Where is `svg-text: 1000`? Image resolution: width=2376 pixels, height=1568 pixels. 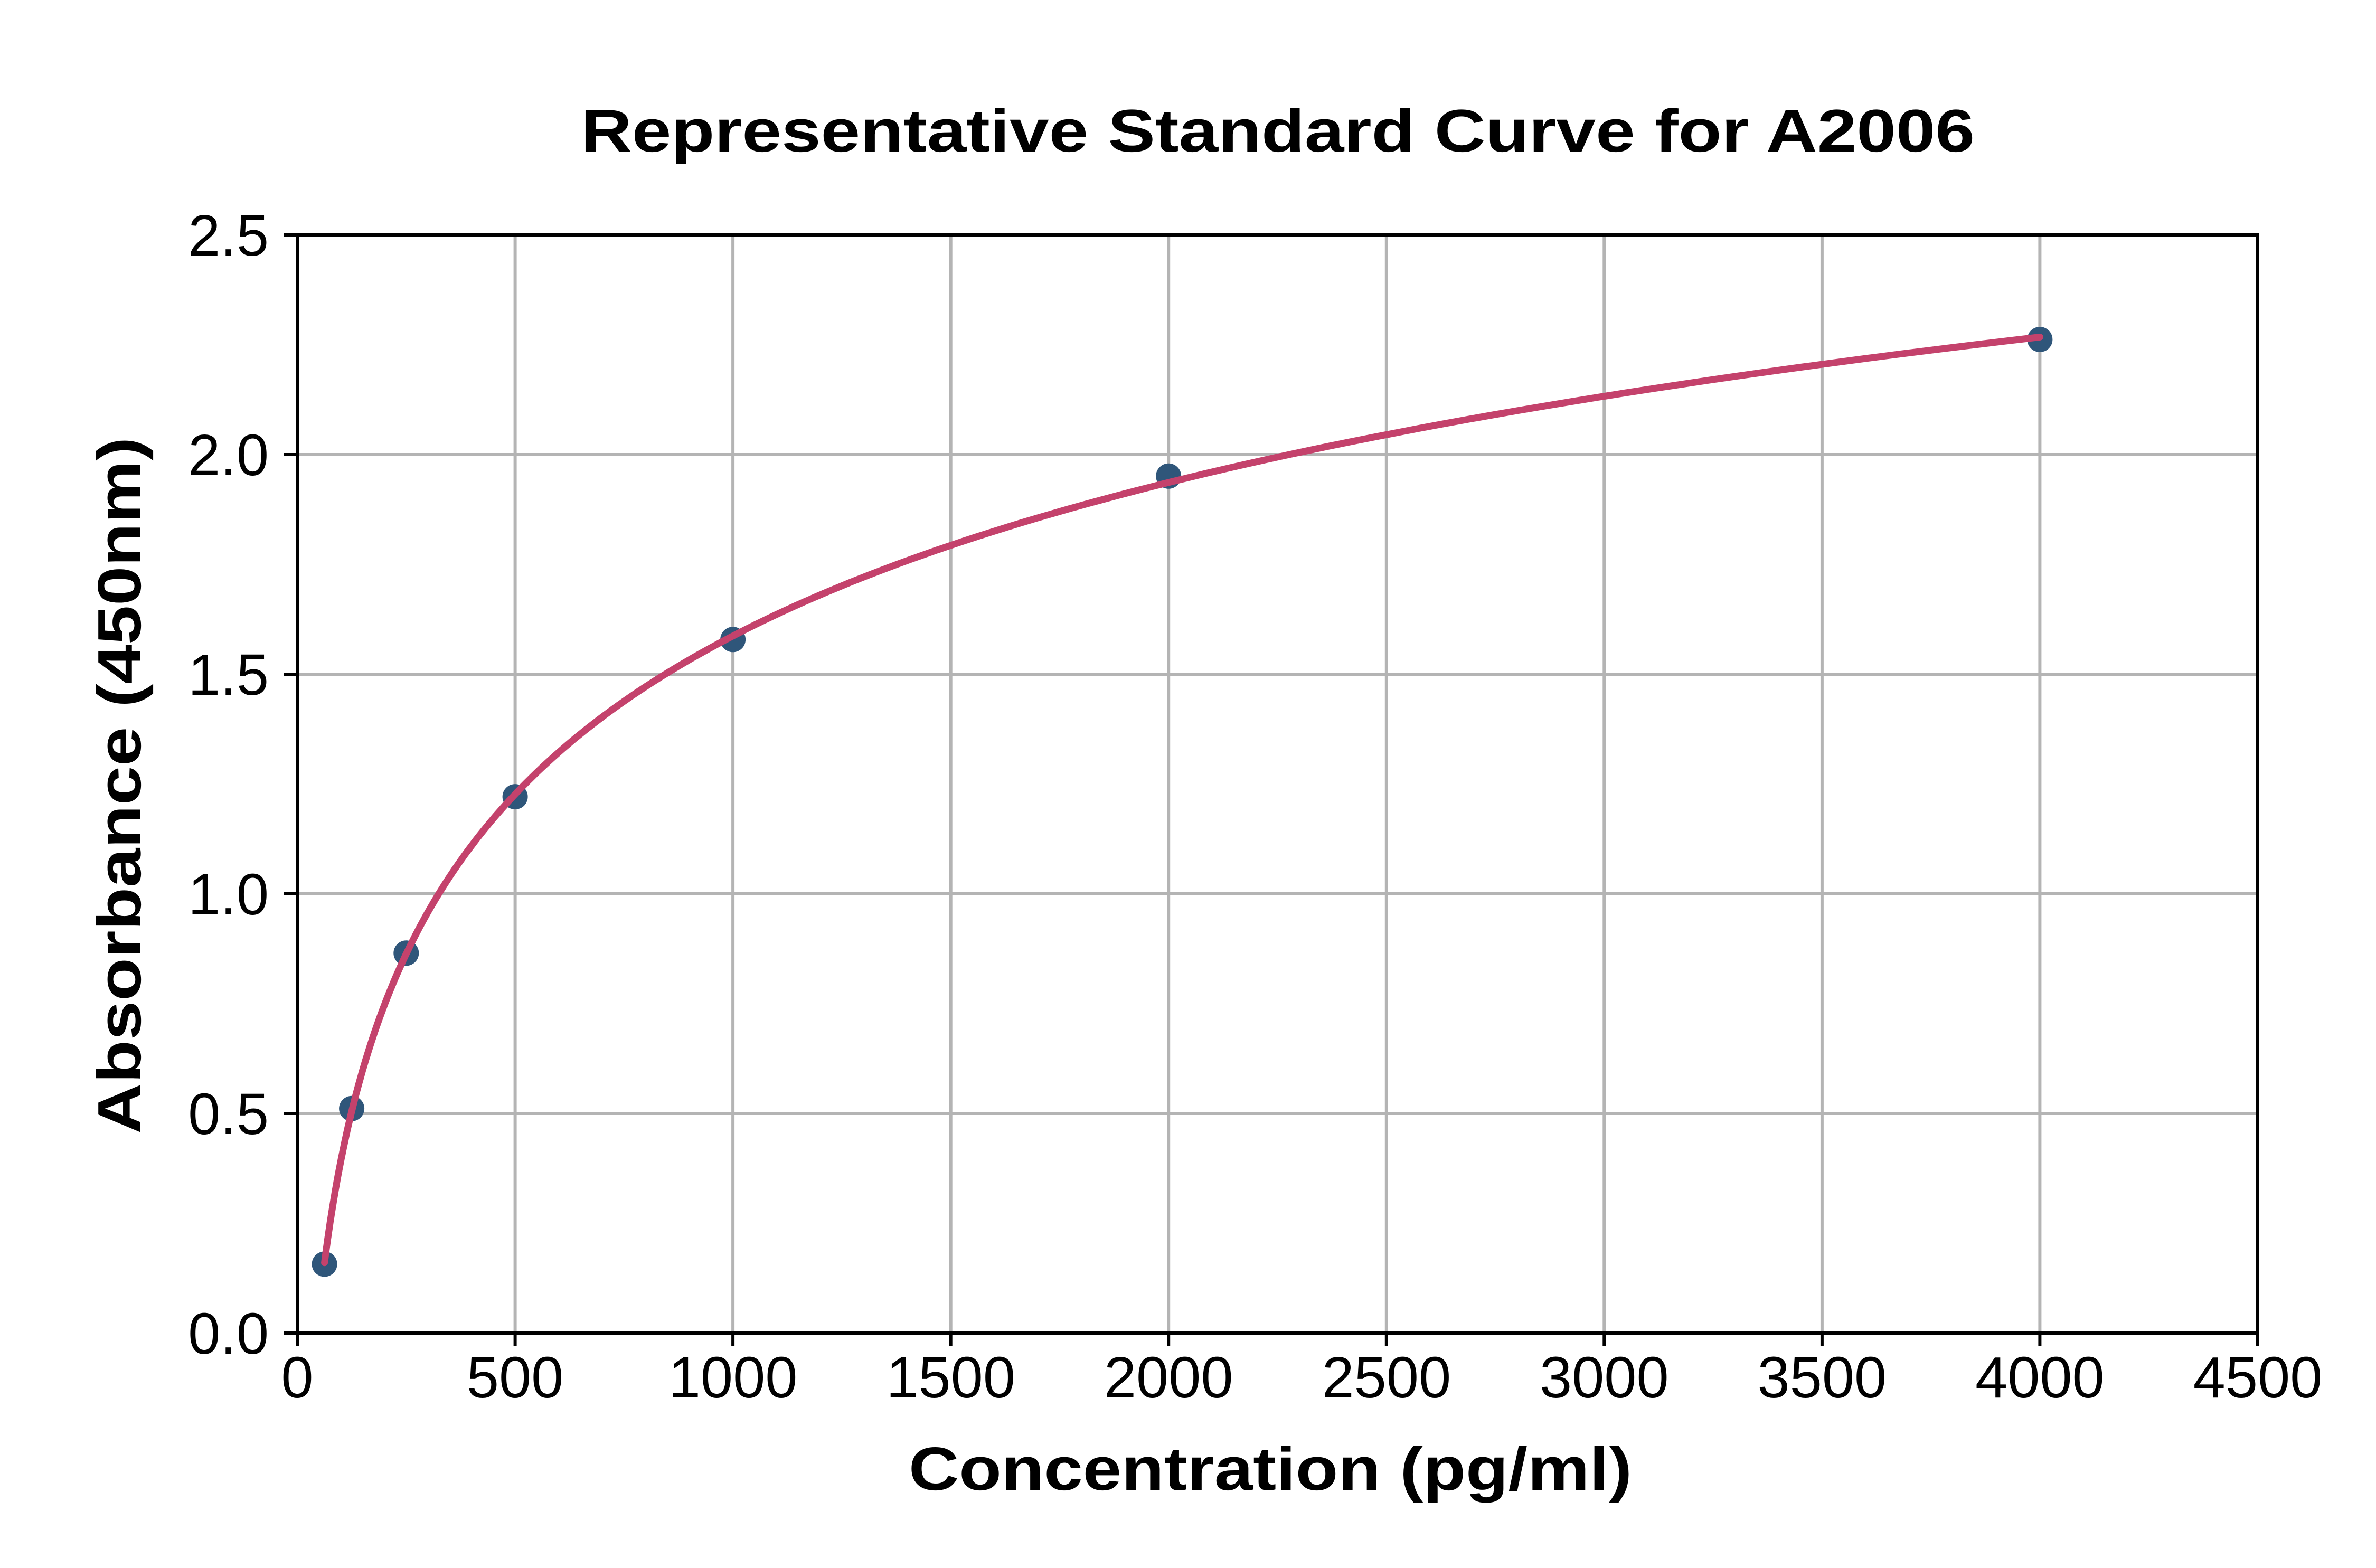
svg-text: 1000 is located at coordinates (733, 1377).